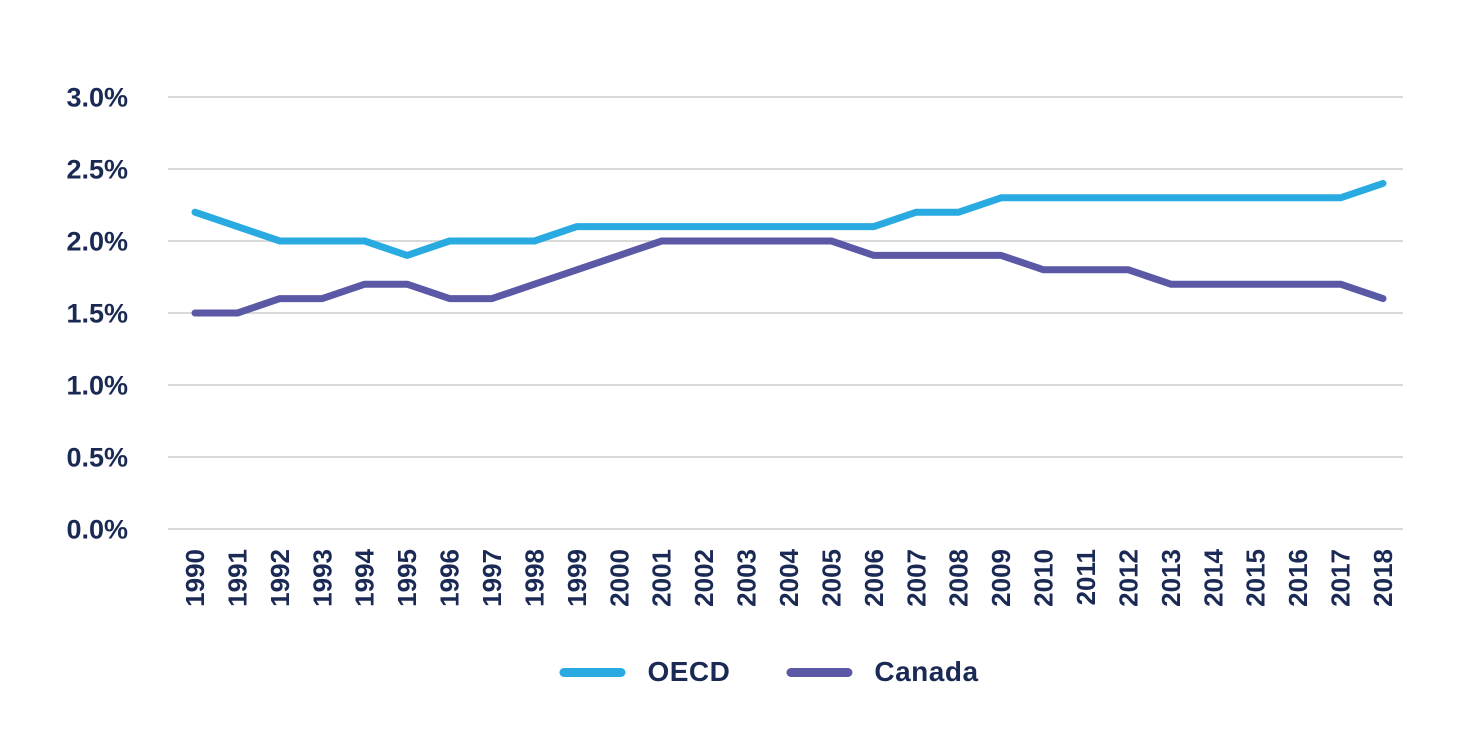  What do you see at coordinates (789, 219) in the screenshot?
I see `oecd-line` at bounding box center [789, 219].